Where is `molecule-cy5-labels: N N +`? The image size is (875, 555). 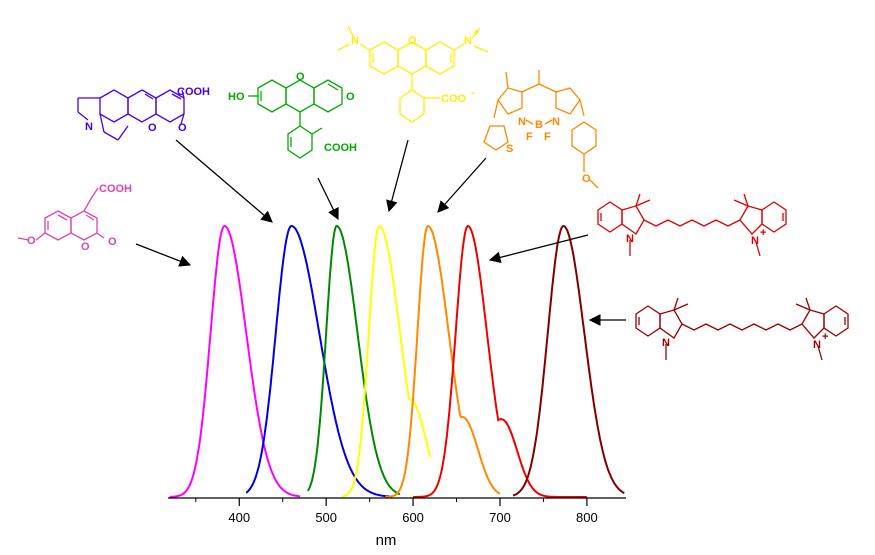 molecule-cy5-labels: N N + is located at coordinates (696, 237).